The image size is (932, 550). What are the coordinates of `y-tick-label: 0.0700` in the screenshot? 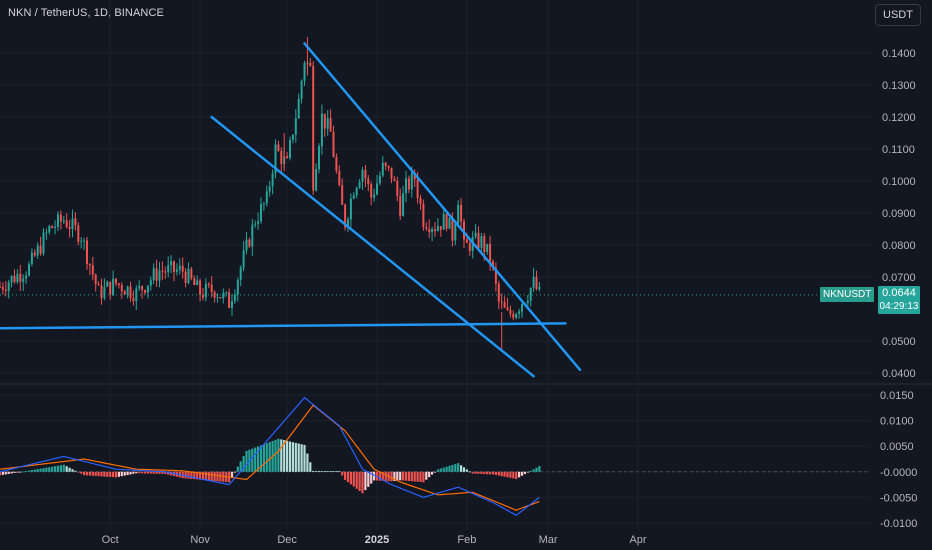 It's located at (899, 278).